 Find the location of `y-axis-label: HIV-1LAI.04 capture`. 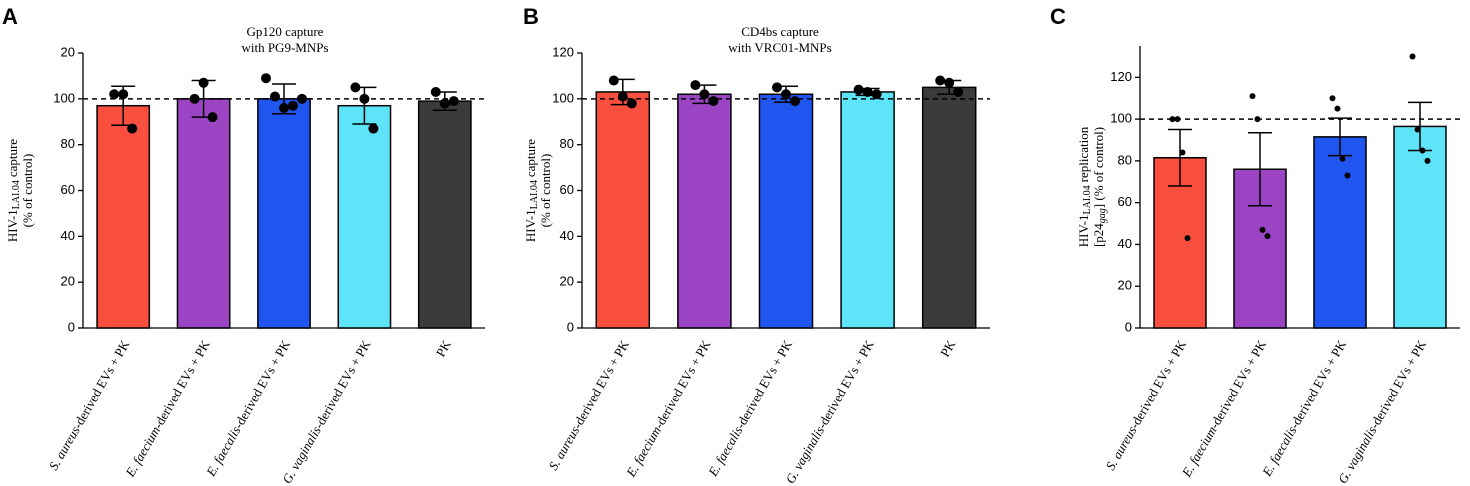

y-axis-label: HIV-1LAI.04 capture is located at coordinates (13, 190).